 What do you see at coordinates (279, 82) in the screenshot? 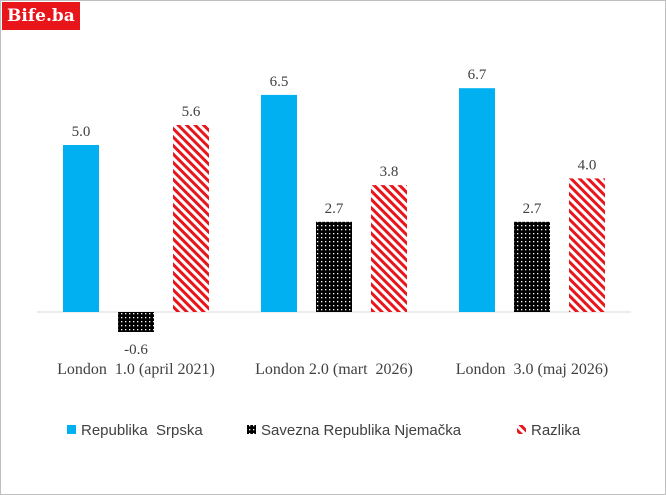
I see `value-label-1-2: 6.5` at bounding box center [279, 82].